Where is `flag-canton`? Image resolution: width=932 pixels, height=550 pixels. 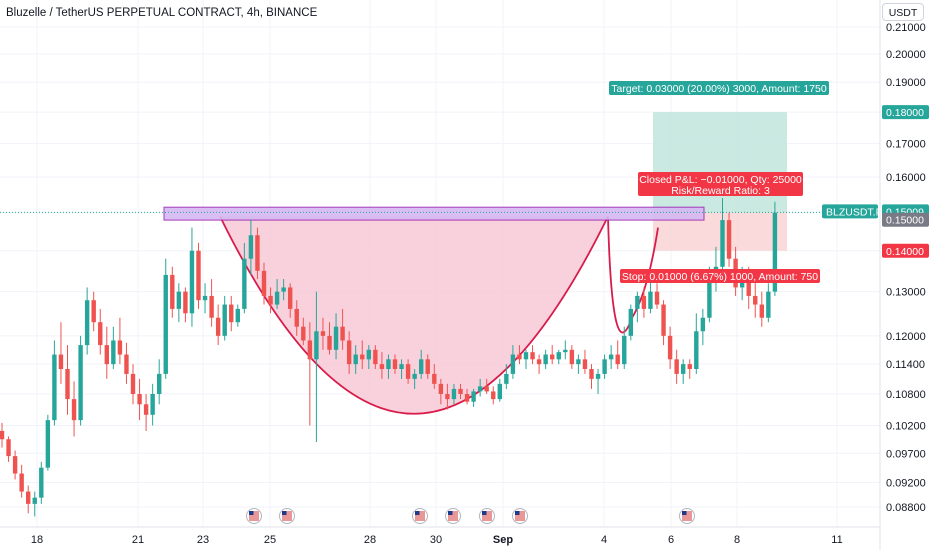 flag-canton is located at coordinates (684, 513).